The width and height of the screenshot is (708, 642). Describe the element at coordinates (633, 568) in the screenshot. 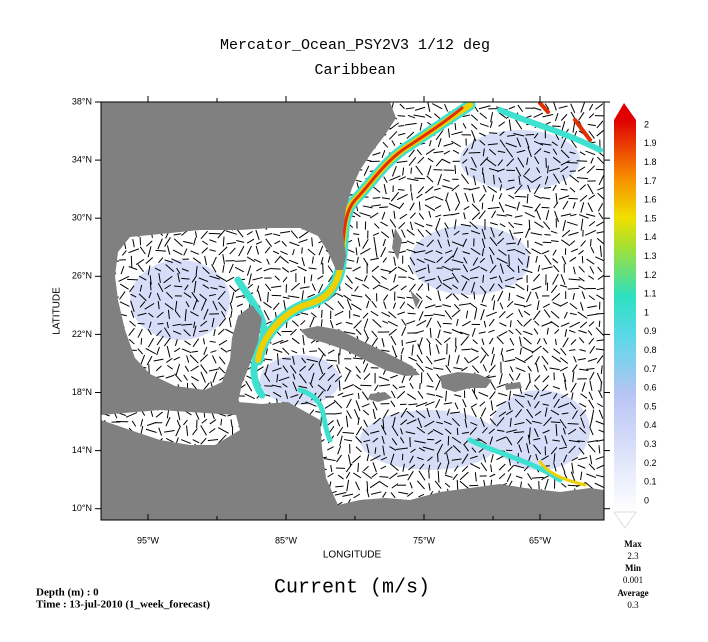

I see `stat-label: Min` at that location.